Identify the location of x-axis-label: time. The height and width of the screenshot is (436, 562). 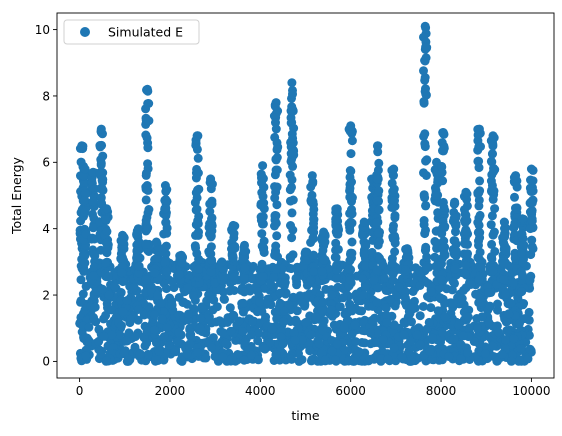
(305, 415).